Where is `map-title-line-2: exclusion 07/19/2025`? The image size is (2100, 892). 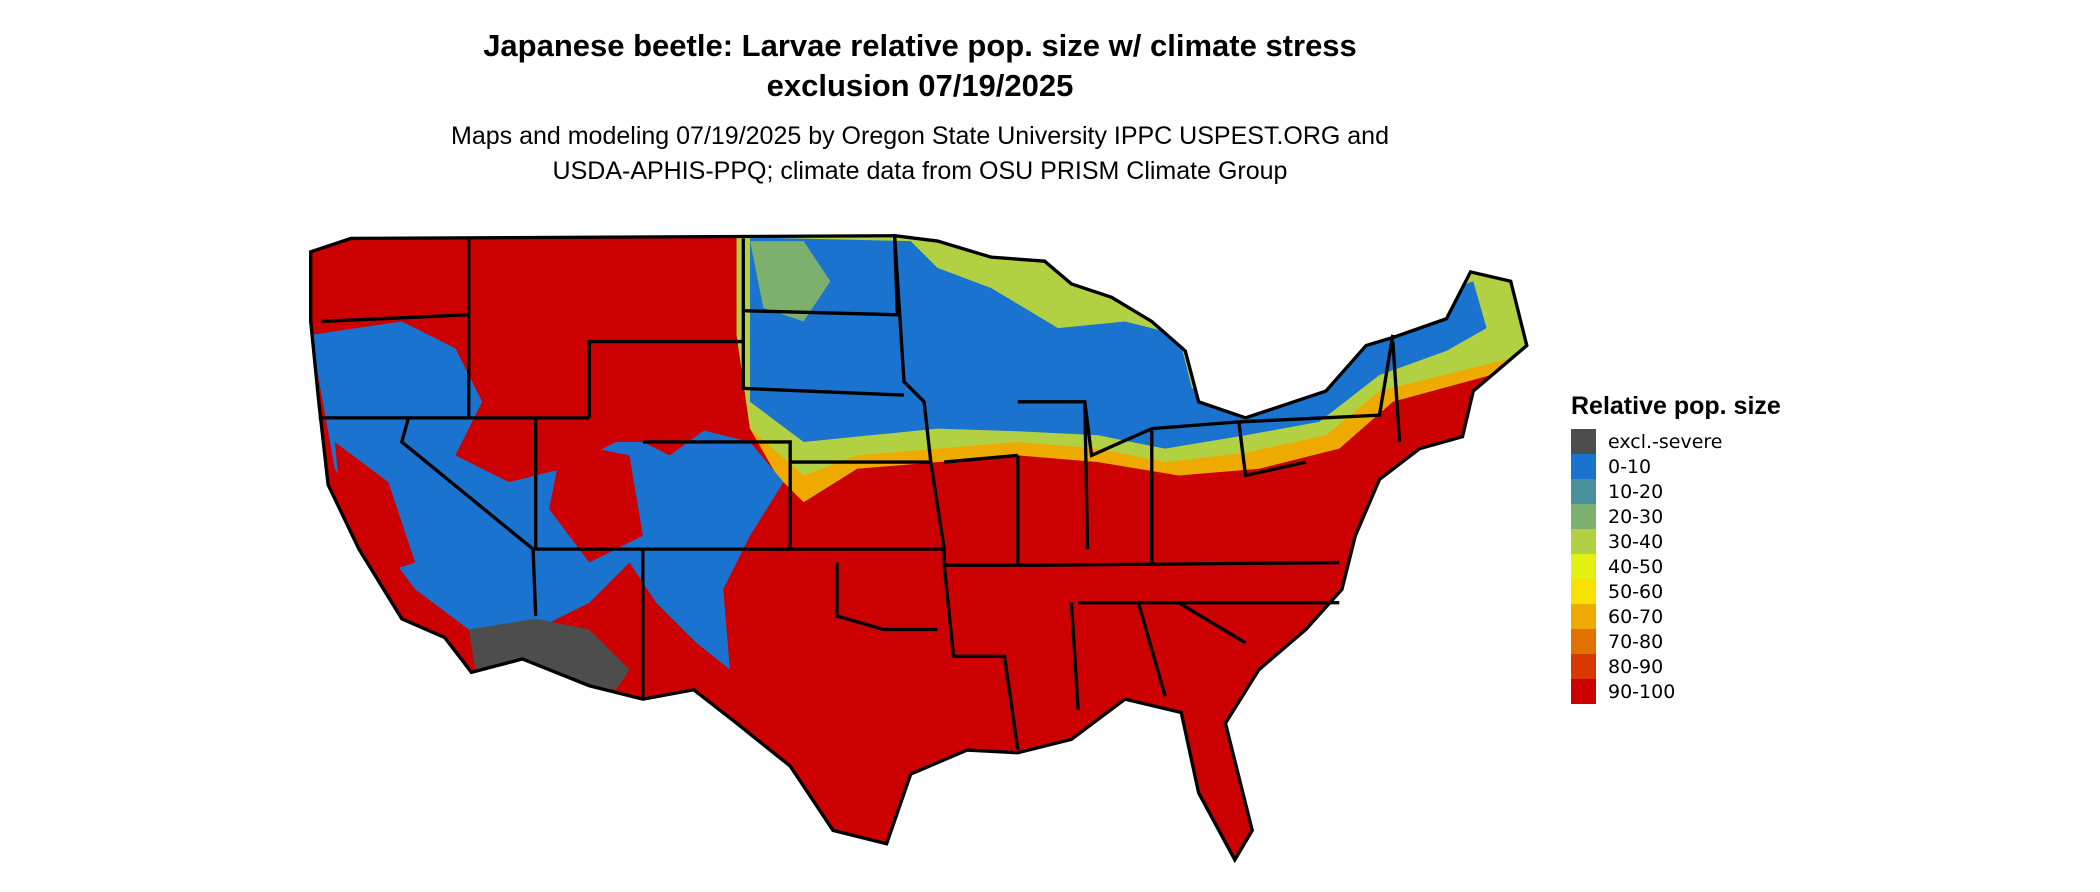 map-title-line-2: exclusion 07/19/2025 is located at coordinates (920, 85).